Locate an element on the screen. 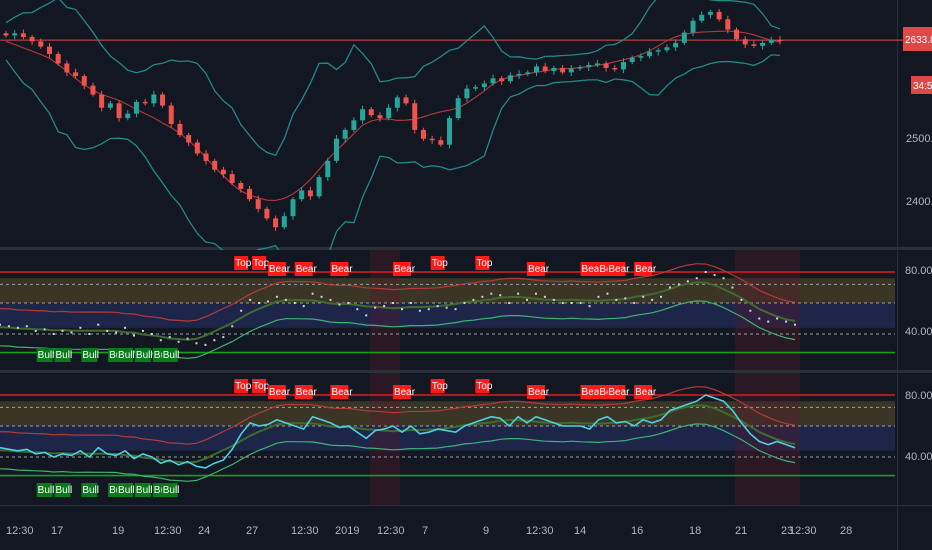 This screenshot has width=932, height=550. osc-band-upper is located at coordinates (398, 292).